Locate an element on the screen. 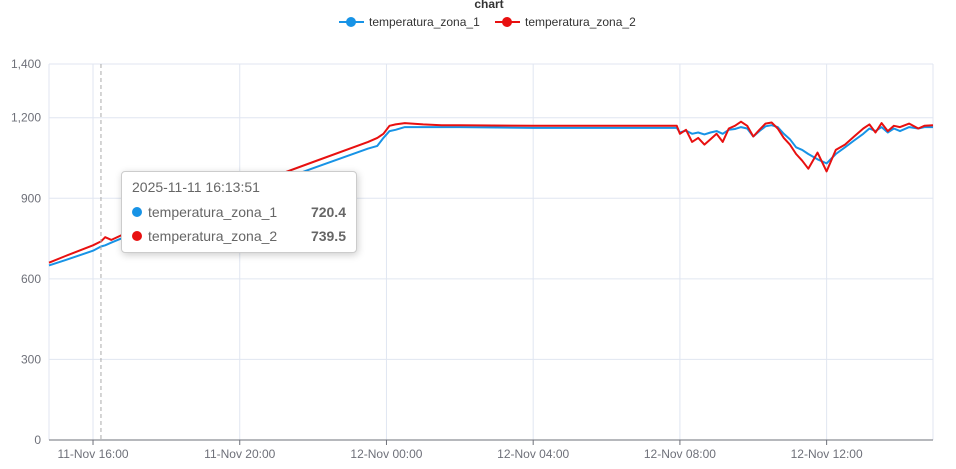 The image size is (956, 469). chart-title: chart is located at coordinates (488, 5).